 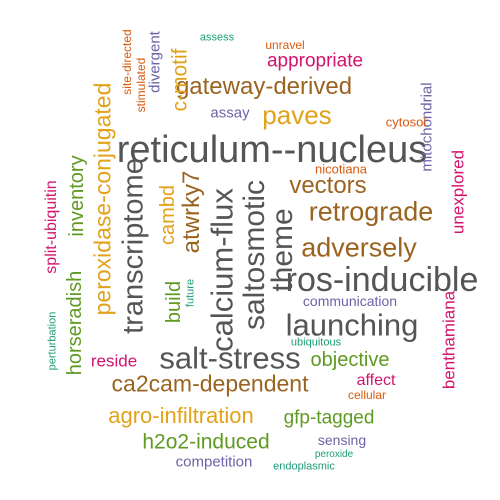 I want to click on word: assess, so click(x=217, y=37).